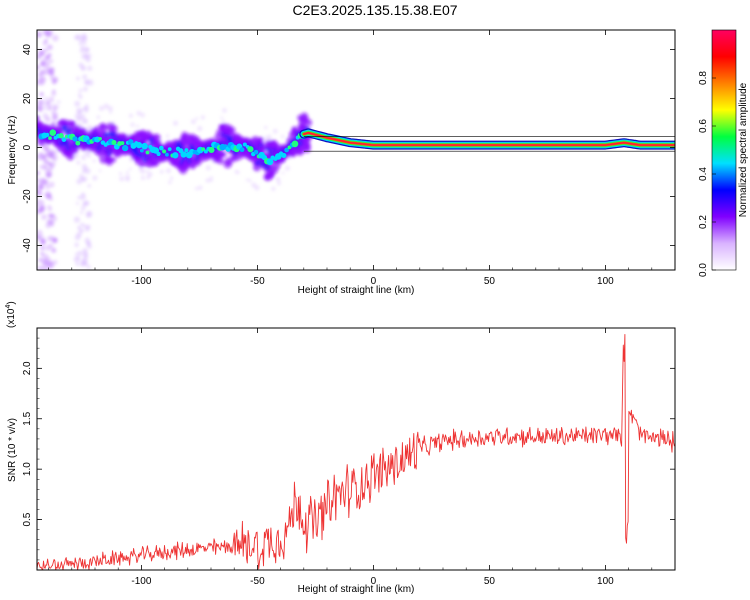  Describe the element at coordinates (605, 281) in the screenshot. I see `x-tick-label: 100` at that location.